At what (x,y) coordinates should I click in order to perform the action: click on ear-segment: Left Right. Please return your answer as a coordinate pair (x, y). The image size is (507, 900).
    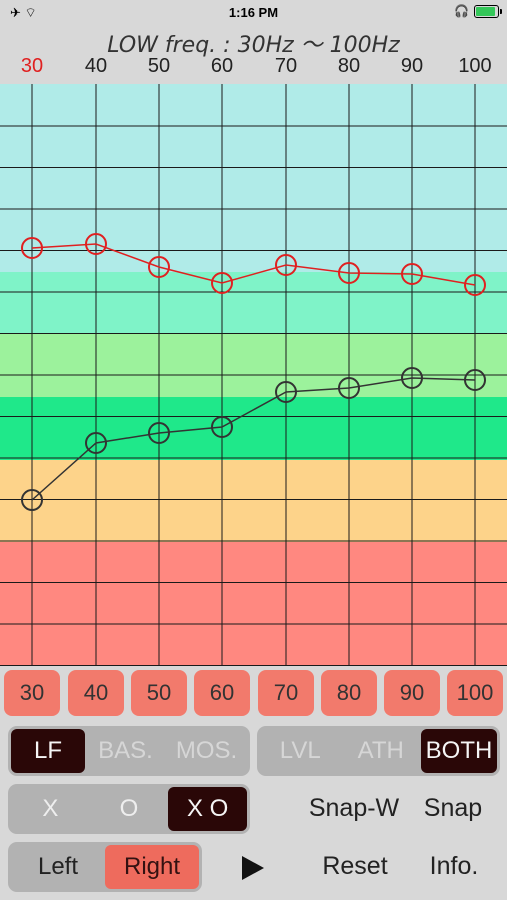
    Looking at the image, I should click on (105, 867).